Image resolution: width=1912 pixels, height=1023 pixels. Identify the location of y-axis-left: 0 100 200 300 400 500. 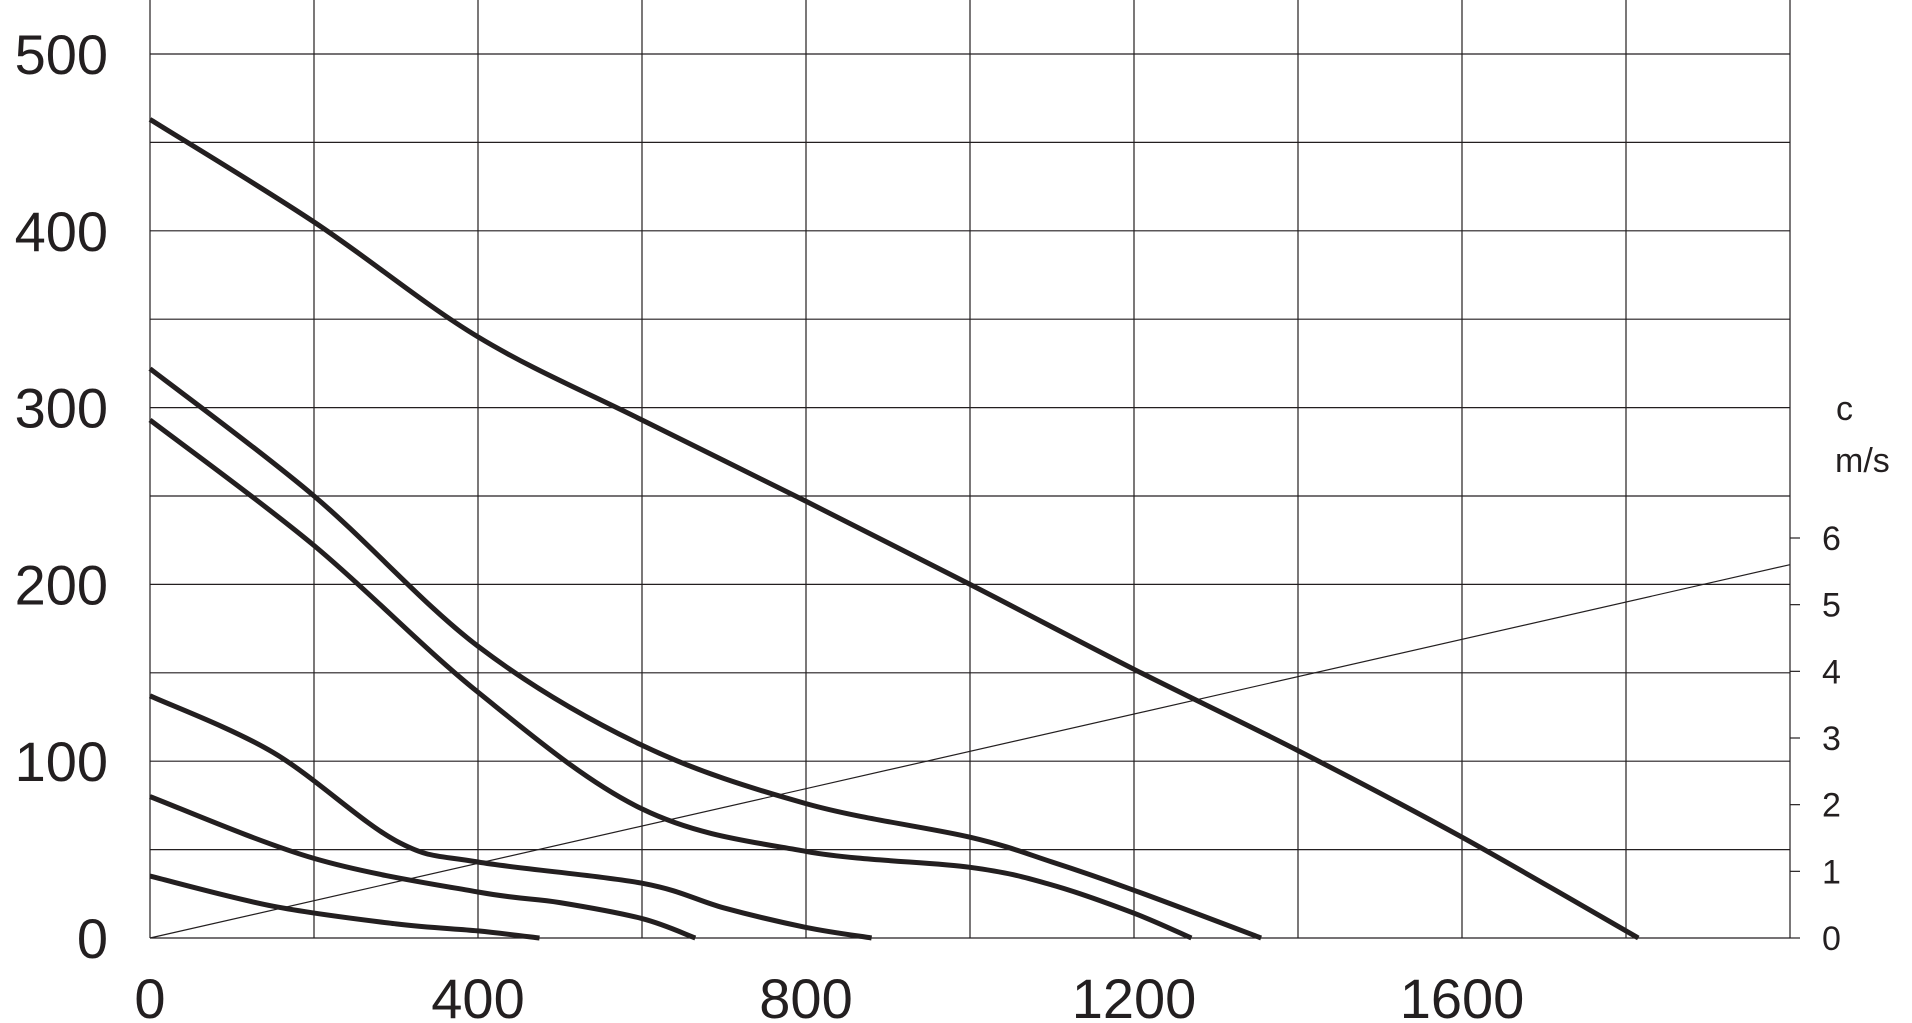
(61, 496).